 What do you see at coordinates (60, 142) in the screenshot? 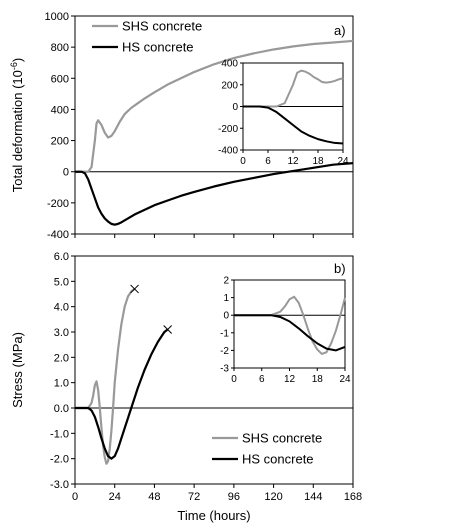
I see `y-tick-label: 200` at bounding box center [60, 142].